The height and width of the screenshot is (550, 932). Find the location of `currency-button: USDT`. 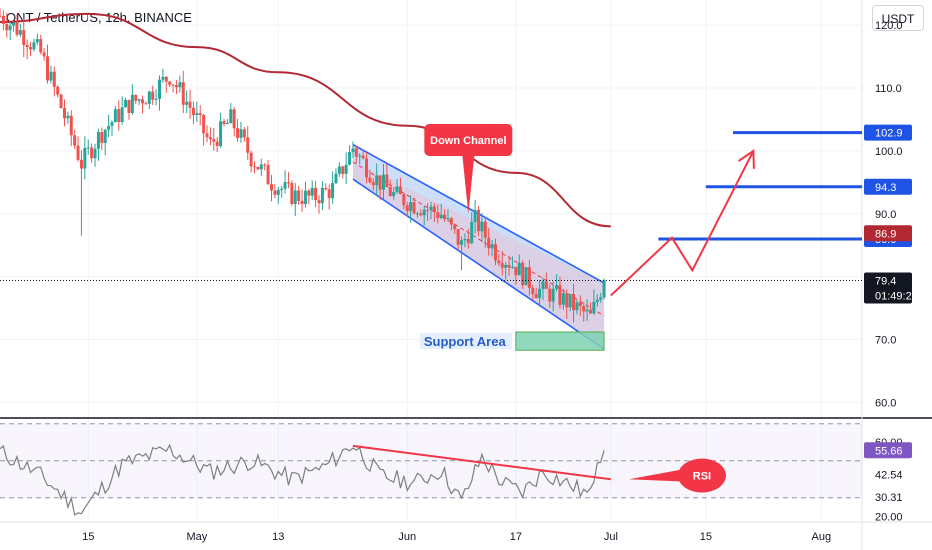

currency-button: USDT is located at coordinates (898, 18).